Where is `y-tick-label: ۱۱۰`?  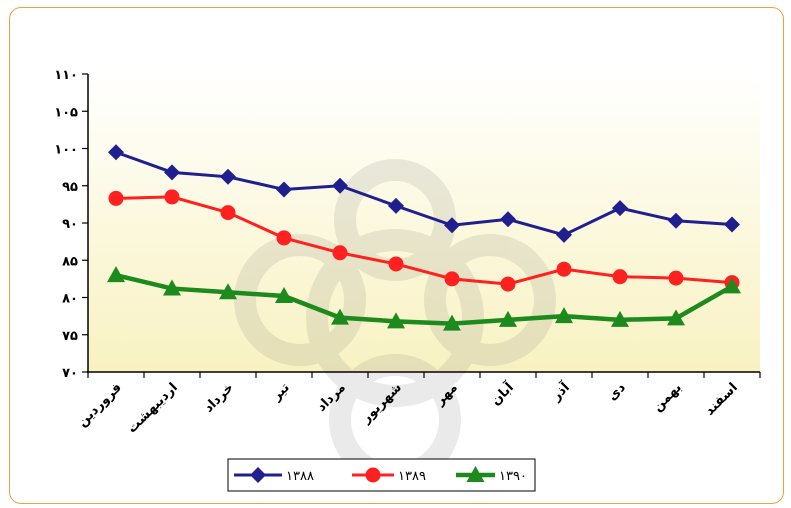 y-tick-label: ۱۱۰ is located at coordinates (66, 75).